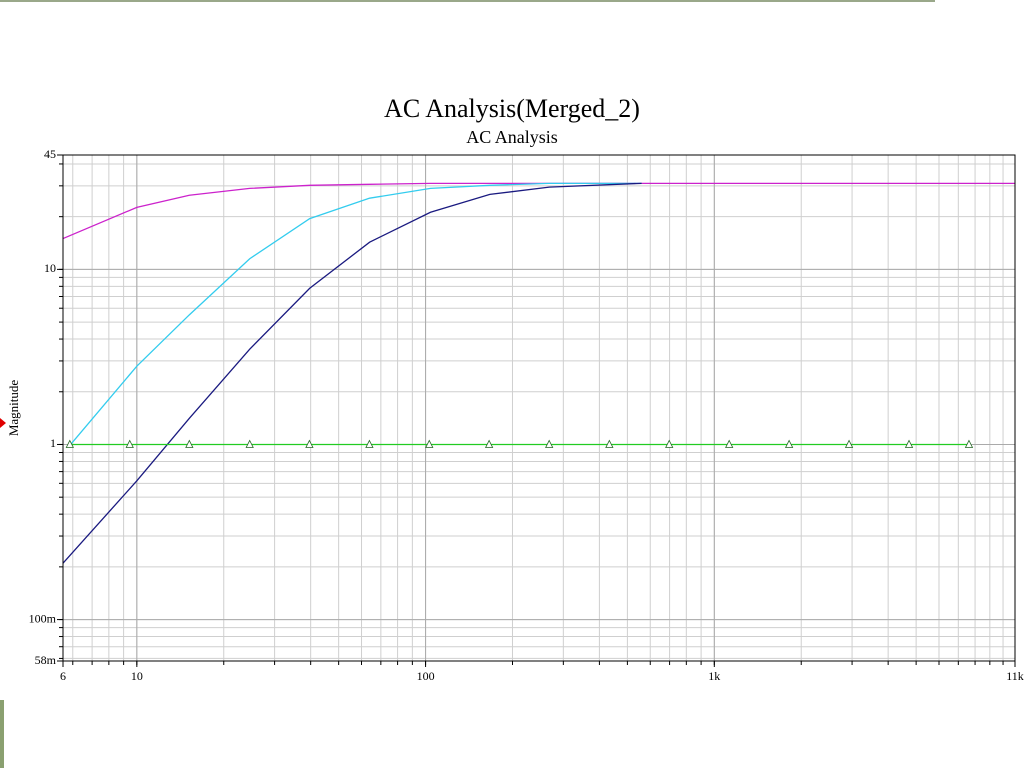 This screenshot has width=1024, height=773. I want to click on series-line, so click(538, 211).